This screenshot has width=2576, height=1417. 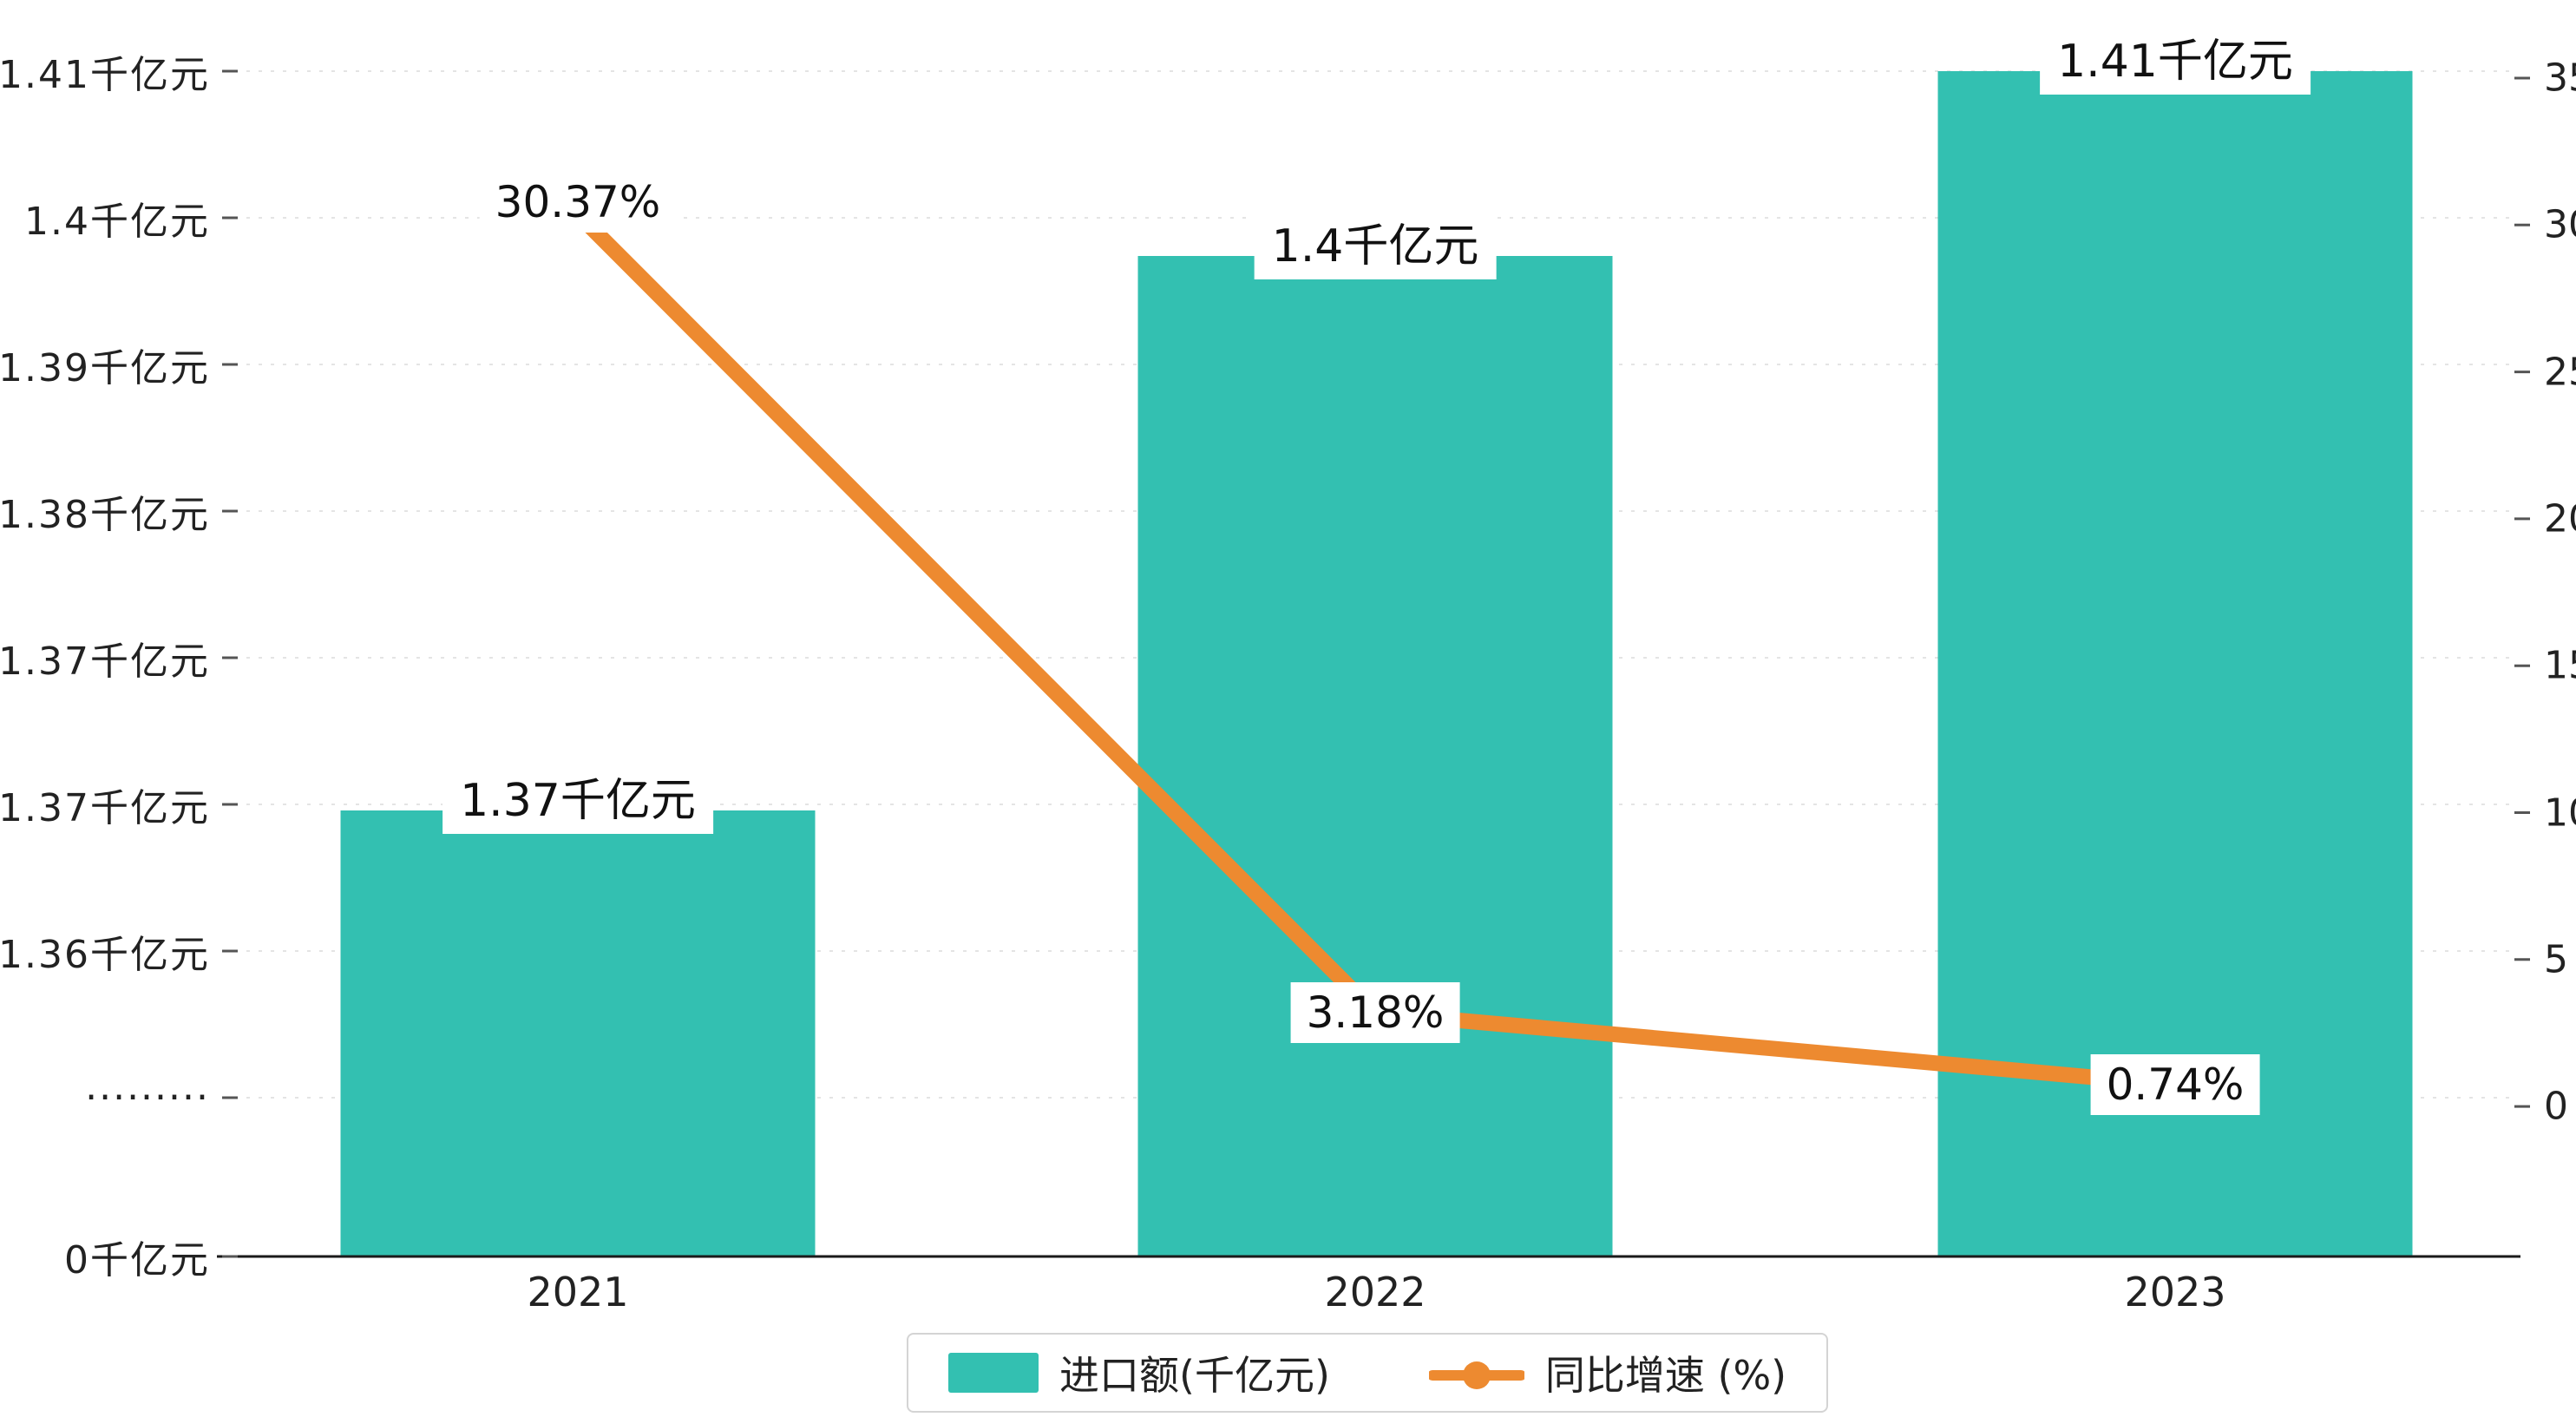 I want to click on legend-line-swatch, so click(x=1476, y=1372).